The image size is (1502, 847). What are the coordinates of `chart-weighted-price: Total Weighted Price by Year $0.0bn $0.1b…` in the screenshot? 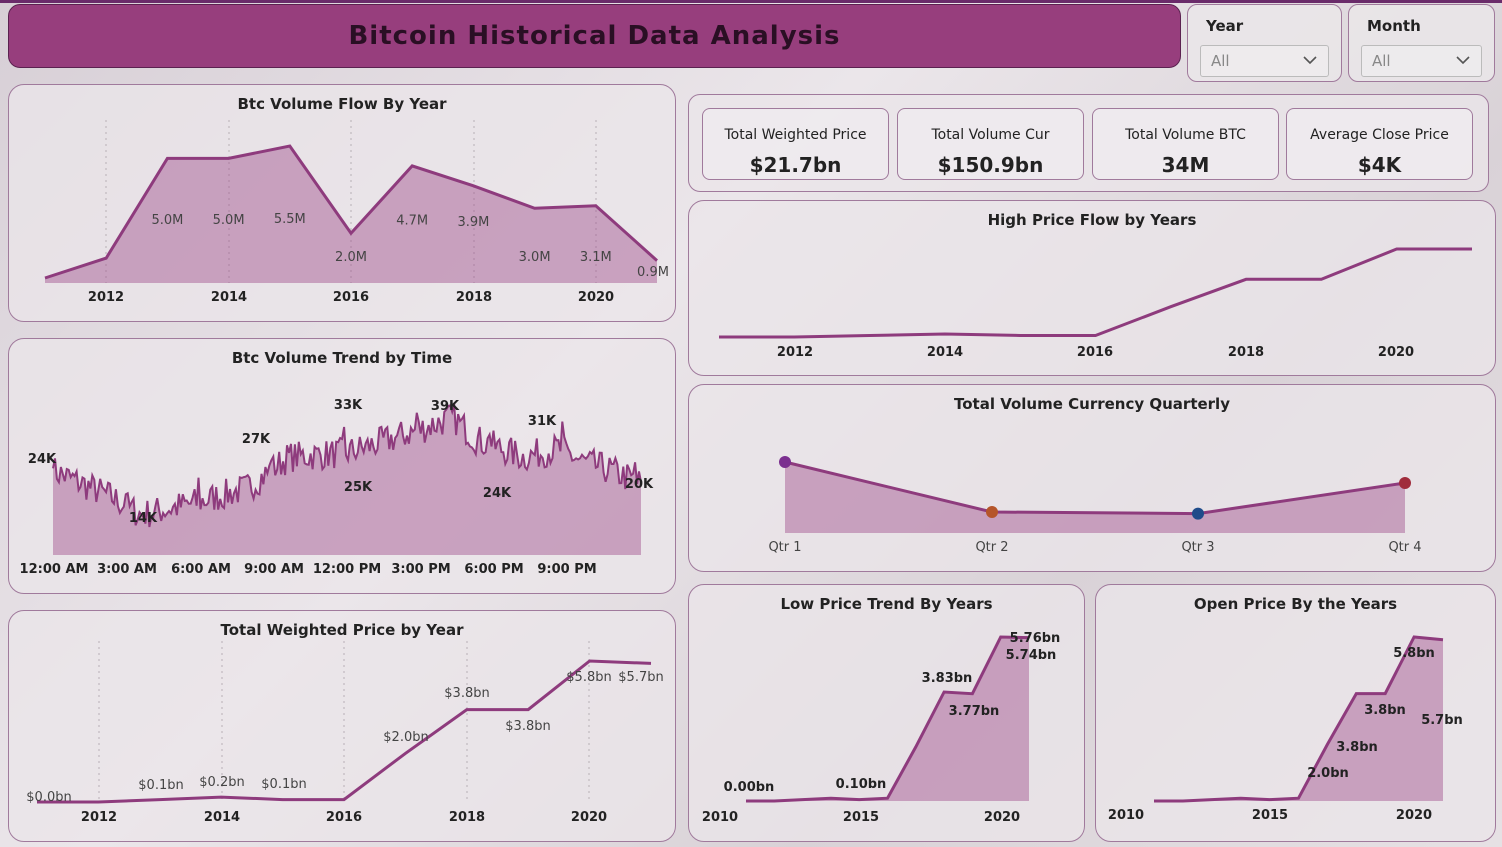 It's located at (342, 726).